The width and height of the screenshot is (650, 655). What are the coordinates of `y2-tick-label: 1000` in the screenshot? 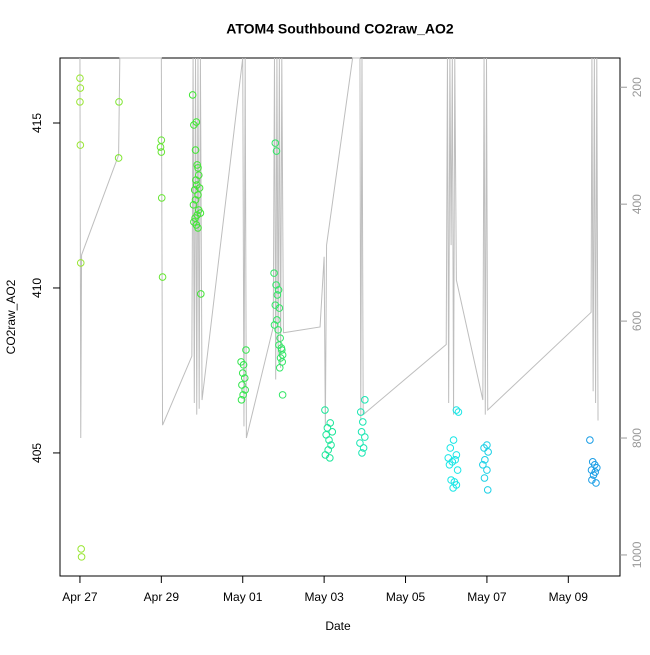 It's located at (637, 554).